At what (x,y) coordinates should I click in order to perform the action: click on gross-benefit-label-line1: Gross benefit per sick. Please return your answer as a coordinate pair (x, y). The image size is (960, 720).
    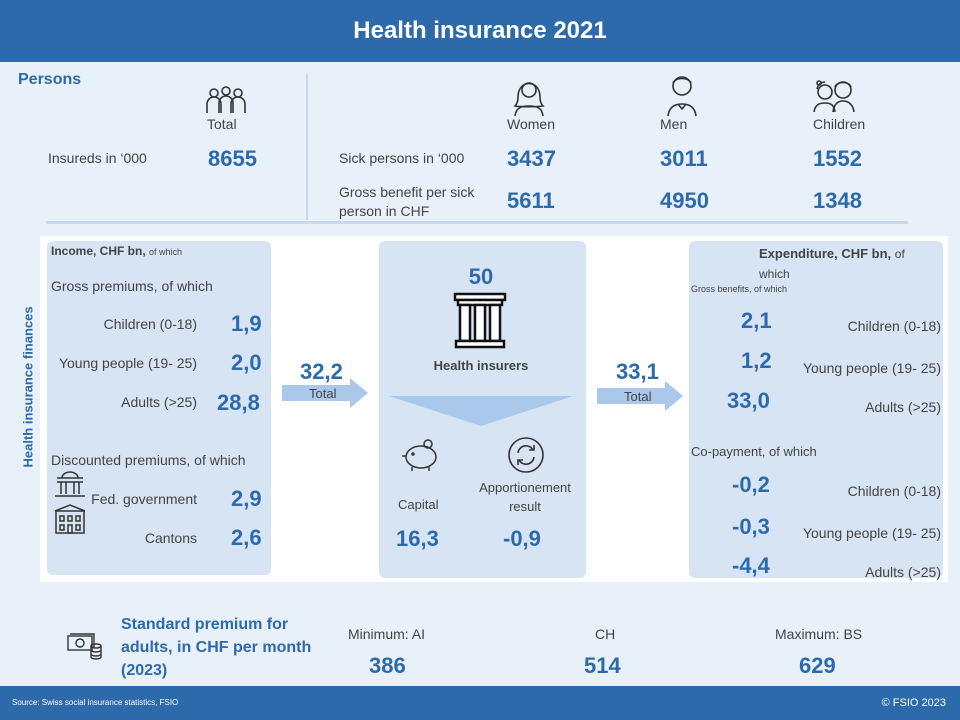
    Looking at the image, I should click on (407, 192).